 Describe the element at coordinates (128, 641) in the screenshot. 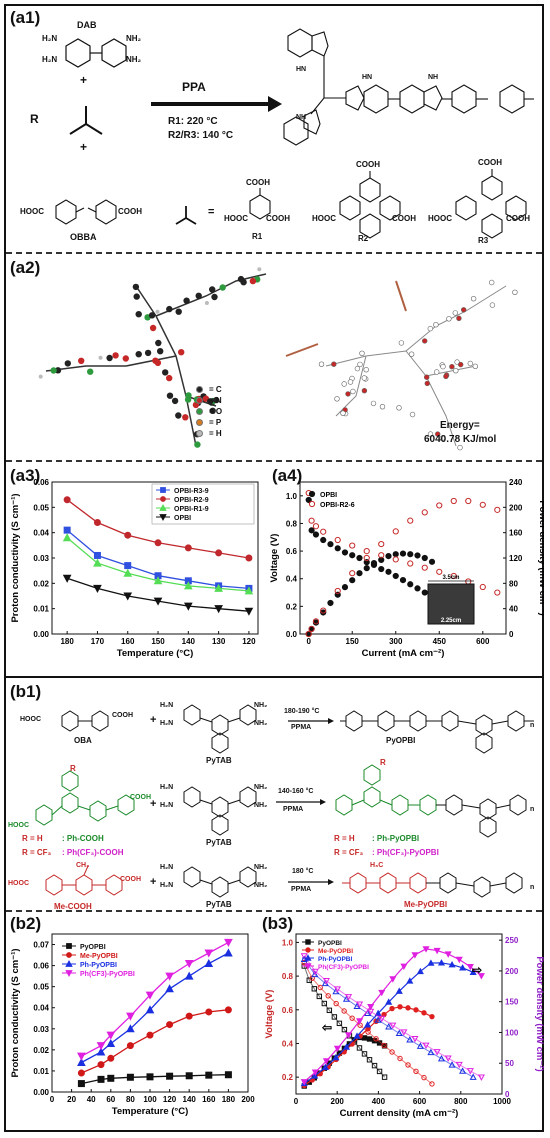

I see `x-tick-label: 160` at that location.